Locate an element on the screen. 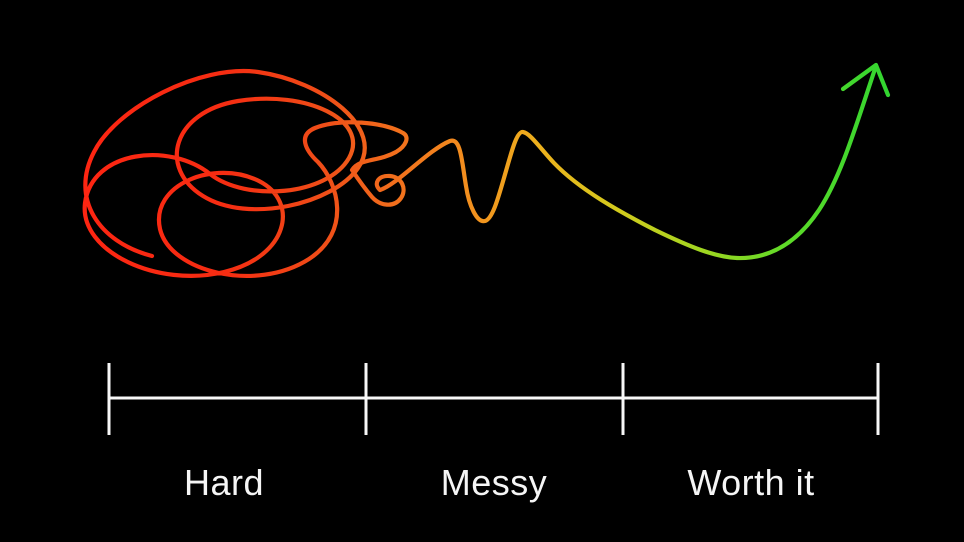 This screenshot has width=964, height=542. phase-label-worth-it: Worth it is located at coordinates (750, 482).